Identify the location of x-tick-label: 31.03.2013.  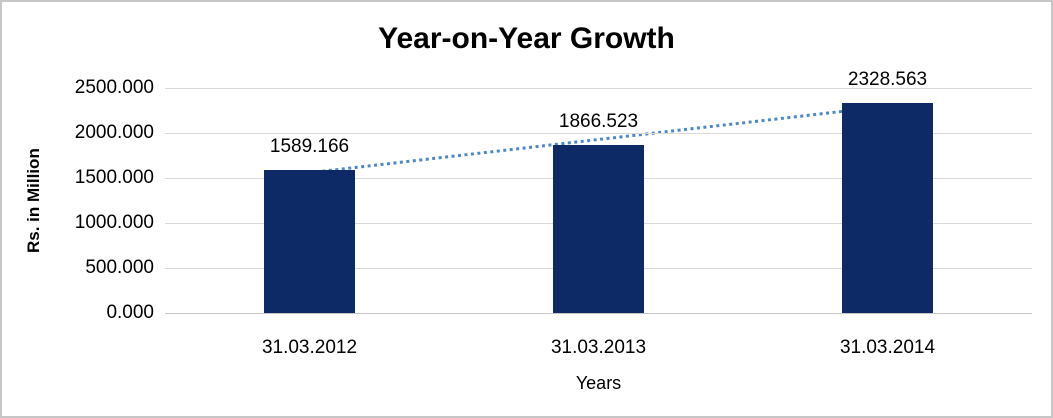
(598, 347).